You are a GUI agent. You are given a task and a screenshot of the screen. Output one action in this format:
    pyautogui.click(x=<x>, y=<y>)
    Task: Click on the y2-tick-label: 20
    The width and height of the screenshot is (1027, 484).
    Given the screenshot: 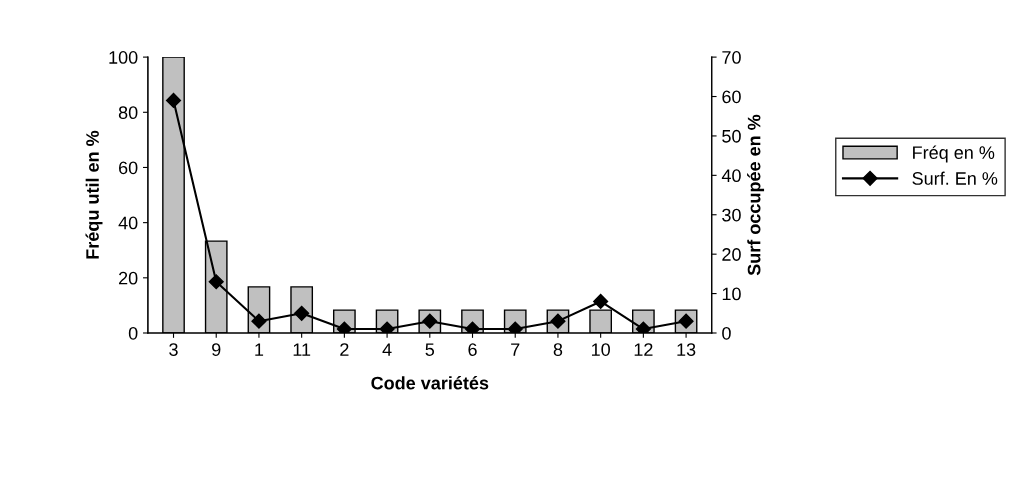 What is the action you would take?
    pyautogui.click(x=731, y=254)
    